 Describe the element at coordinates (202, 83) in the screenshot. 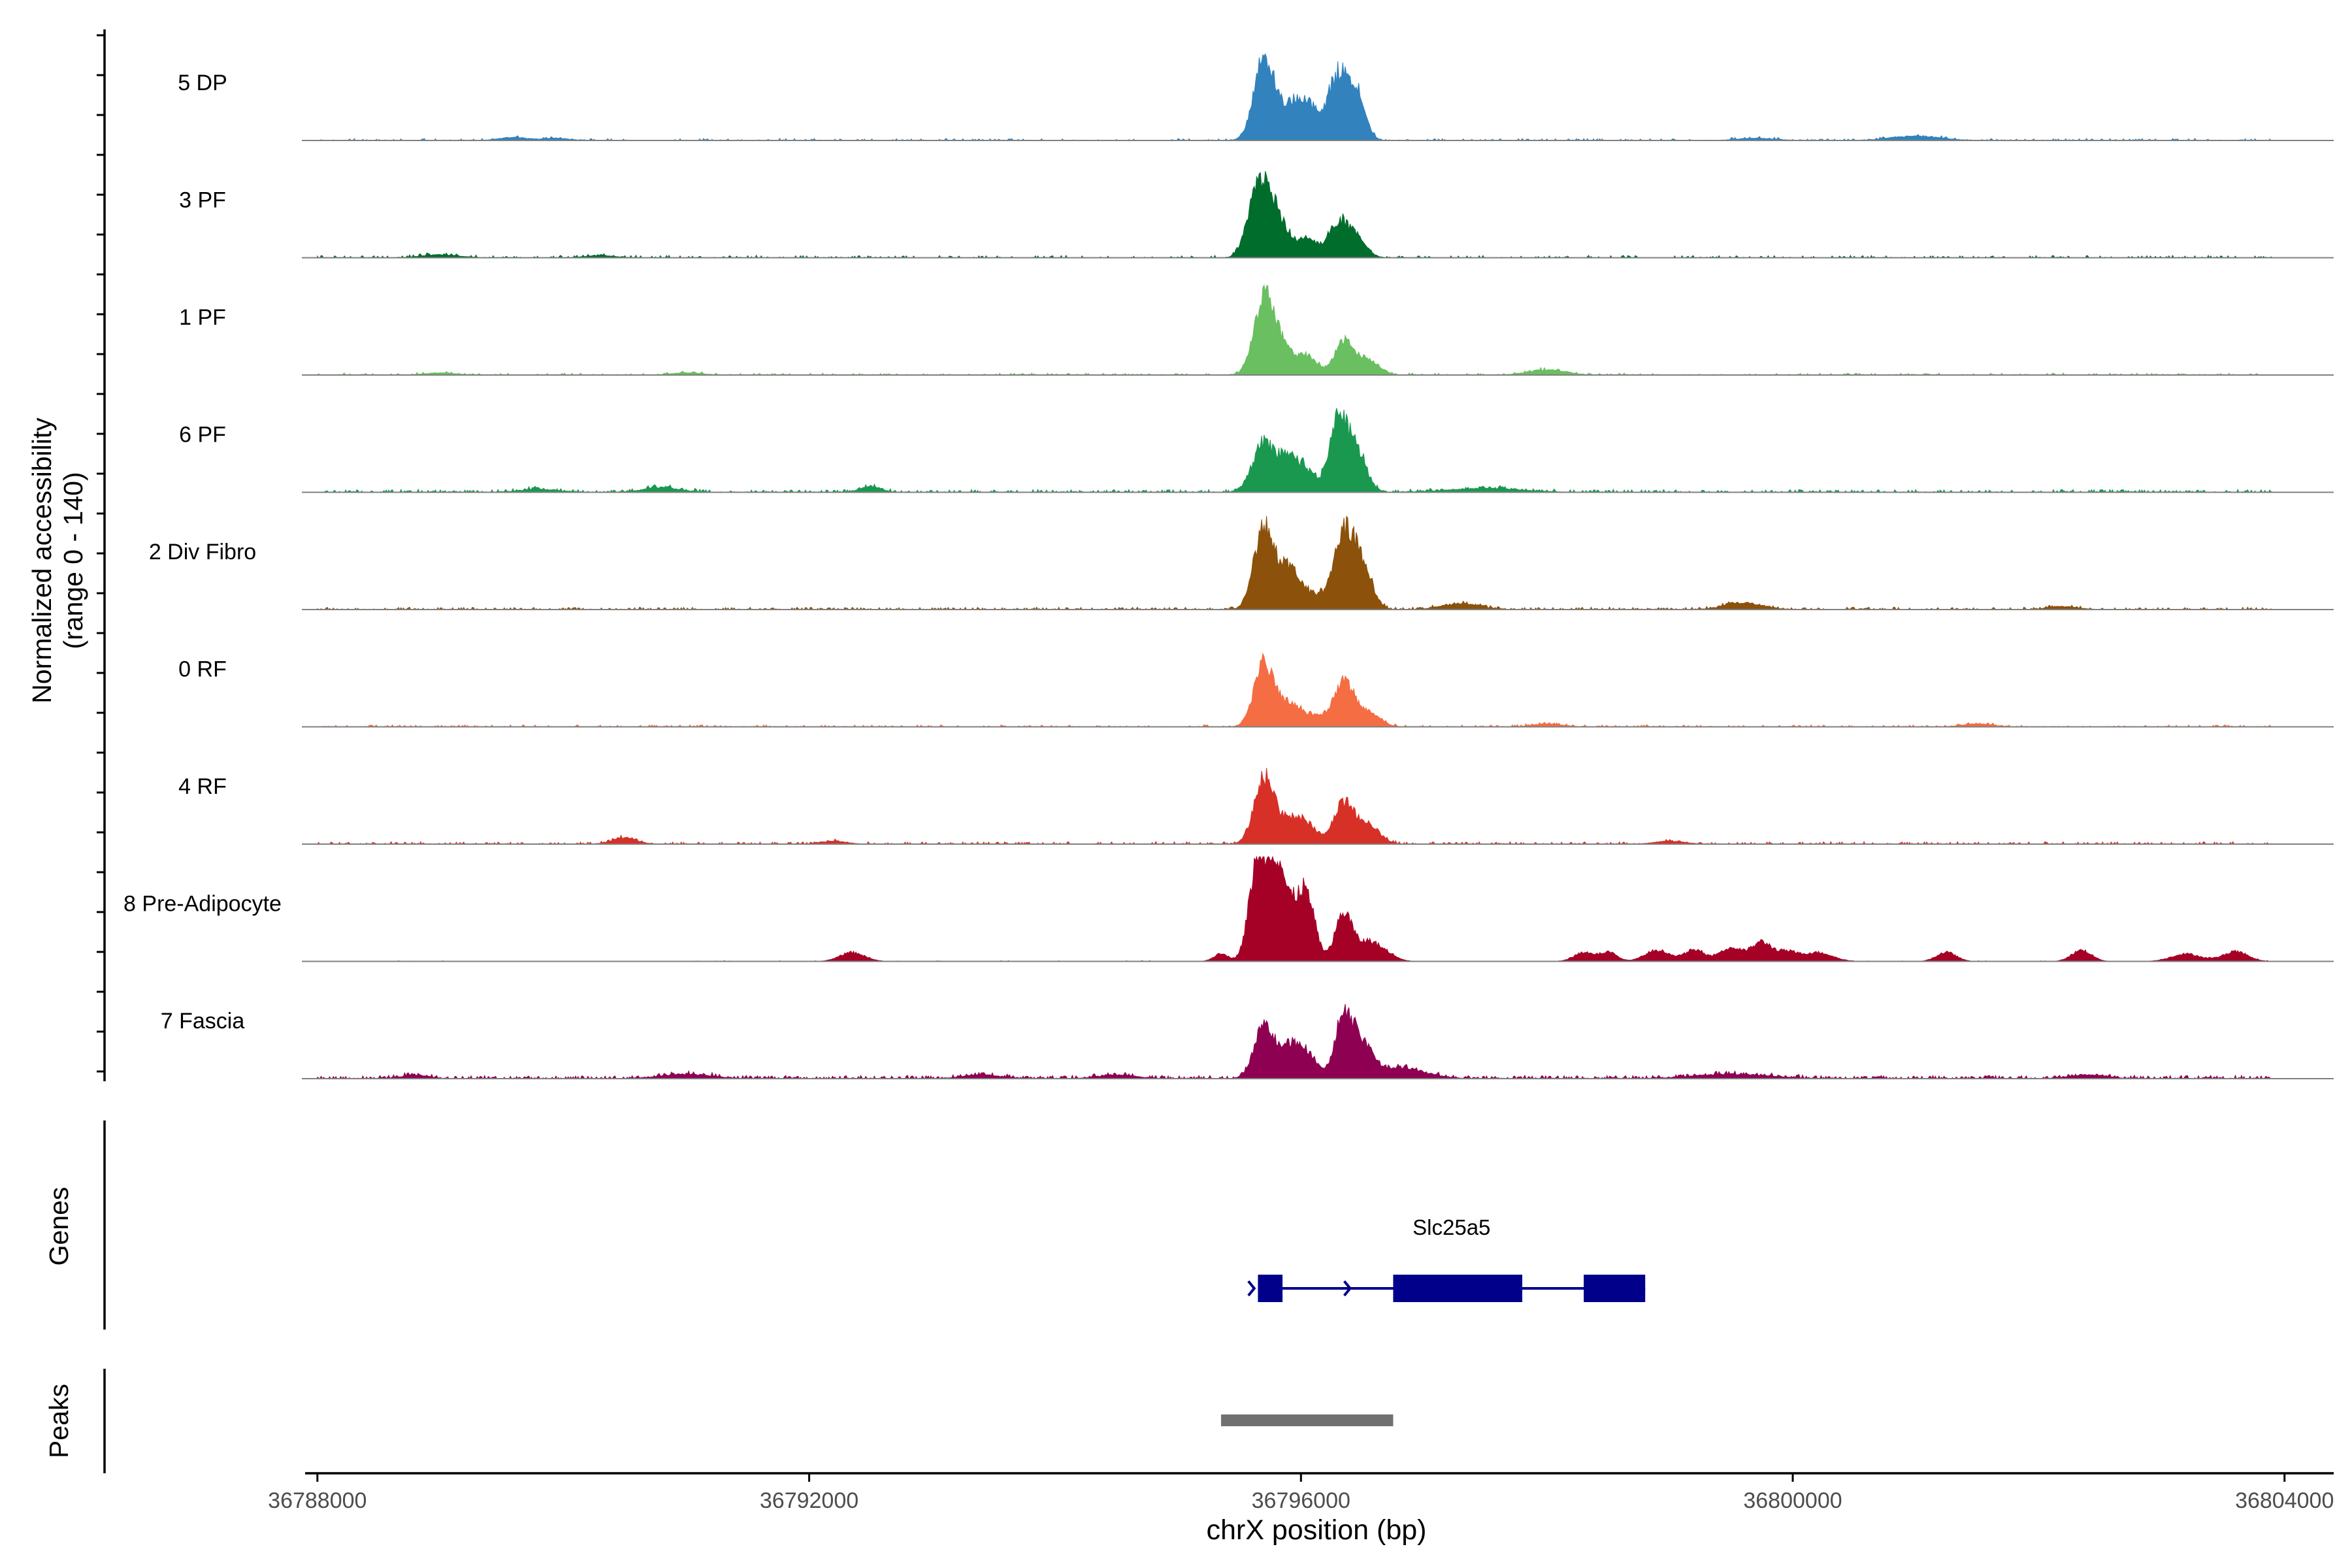

I see `track-label: 5 DP` at that location.